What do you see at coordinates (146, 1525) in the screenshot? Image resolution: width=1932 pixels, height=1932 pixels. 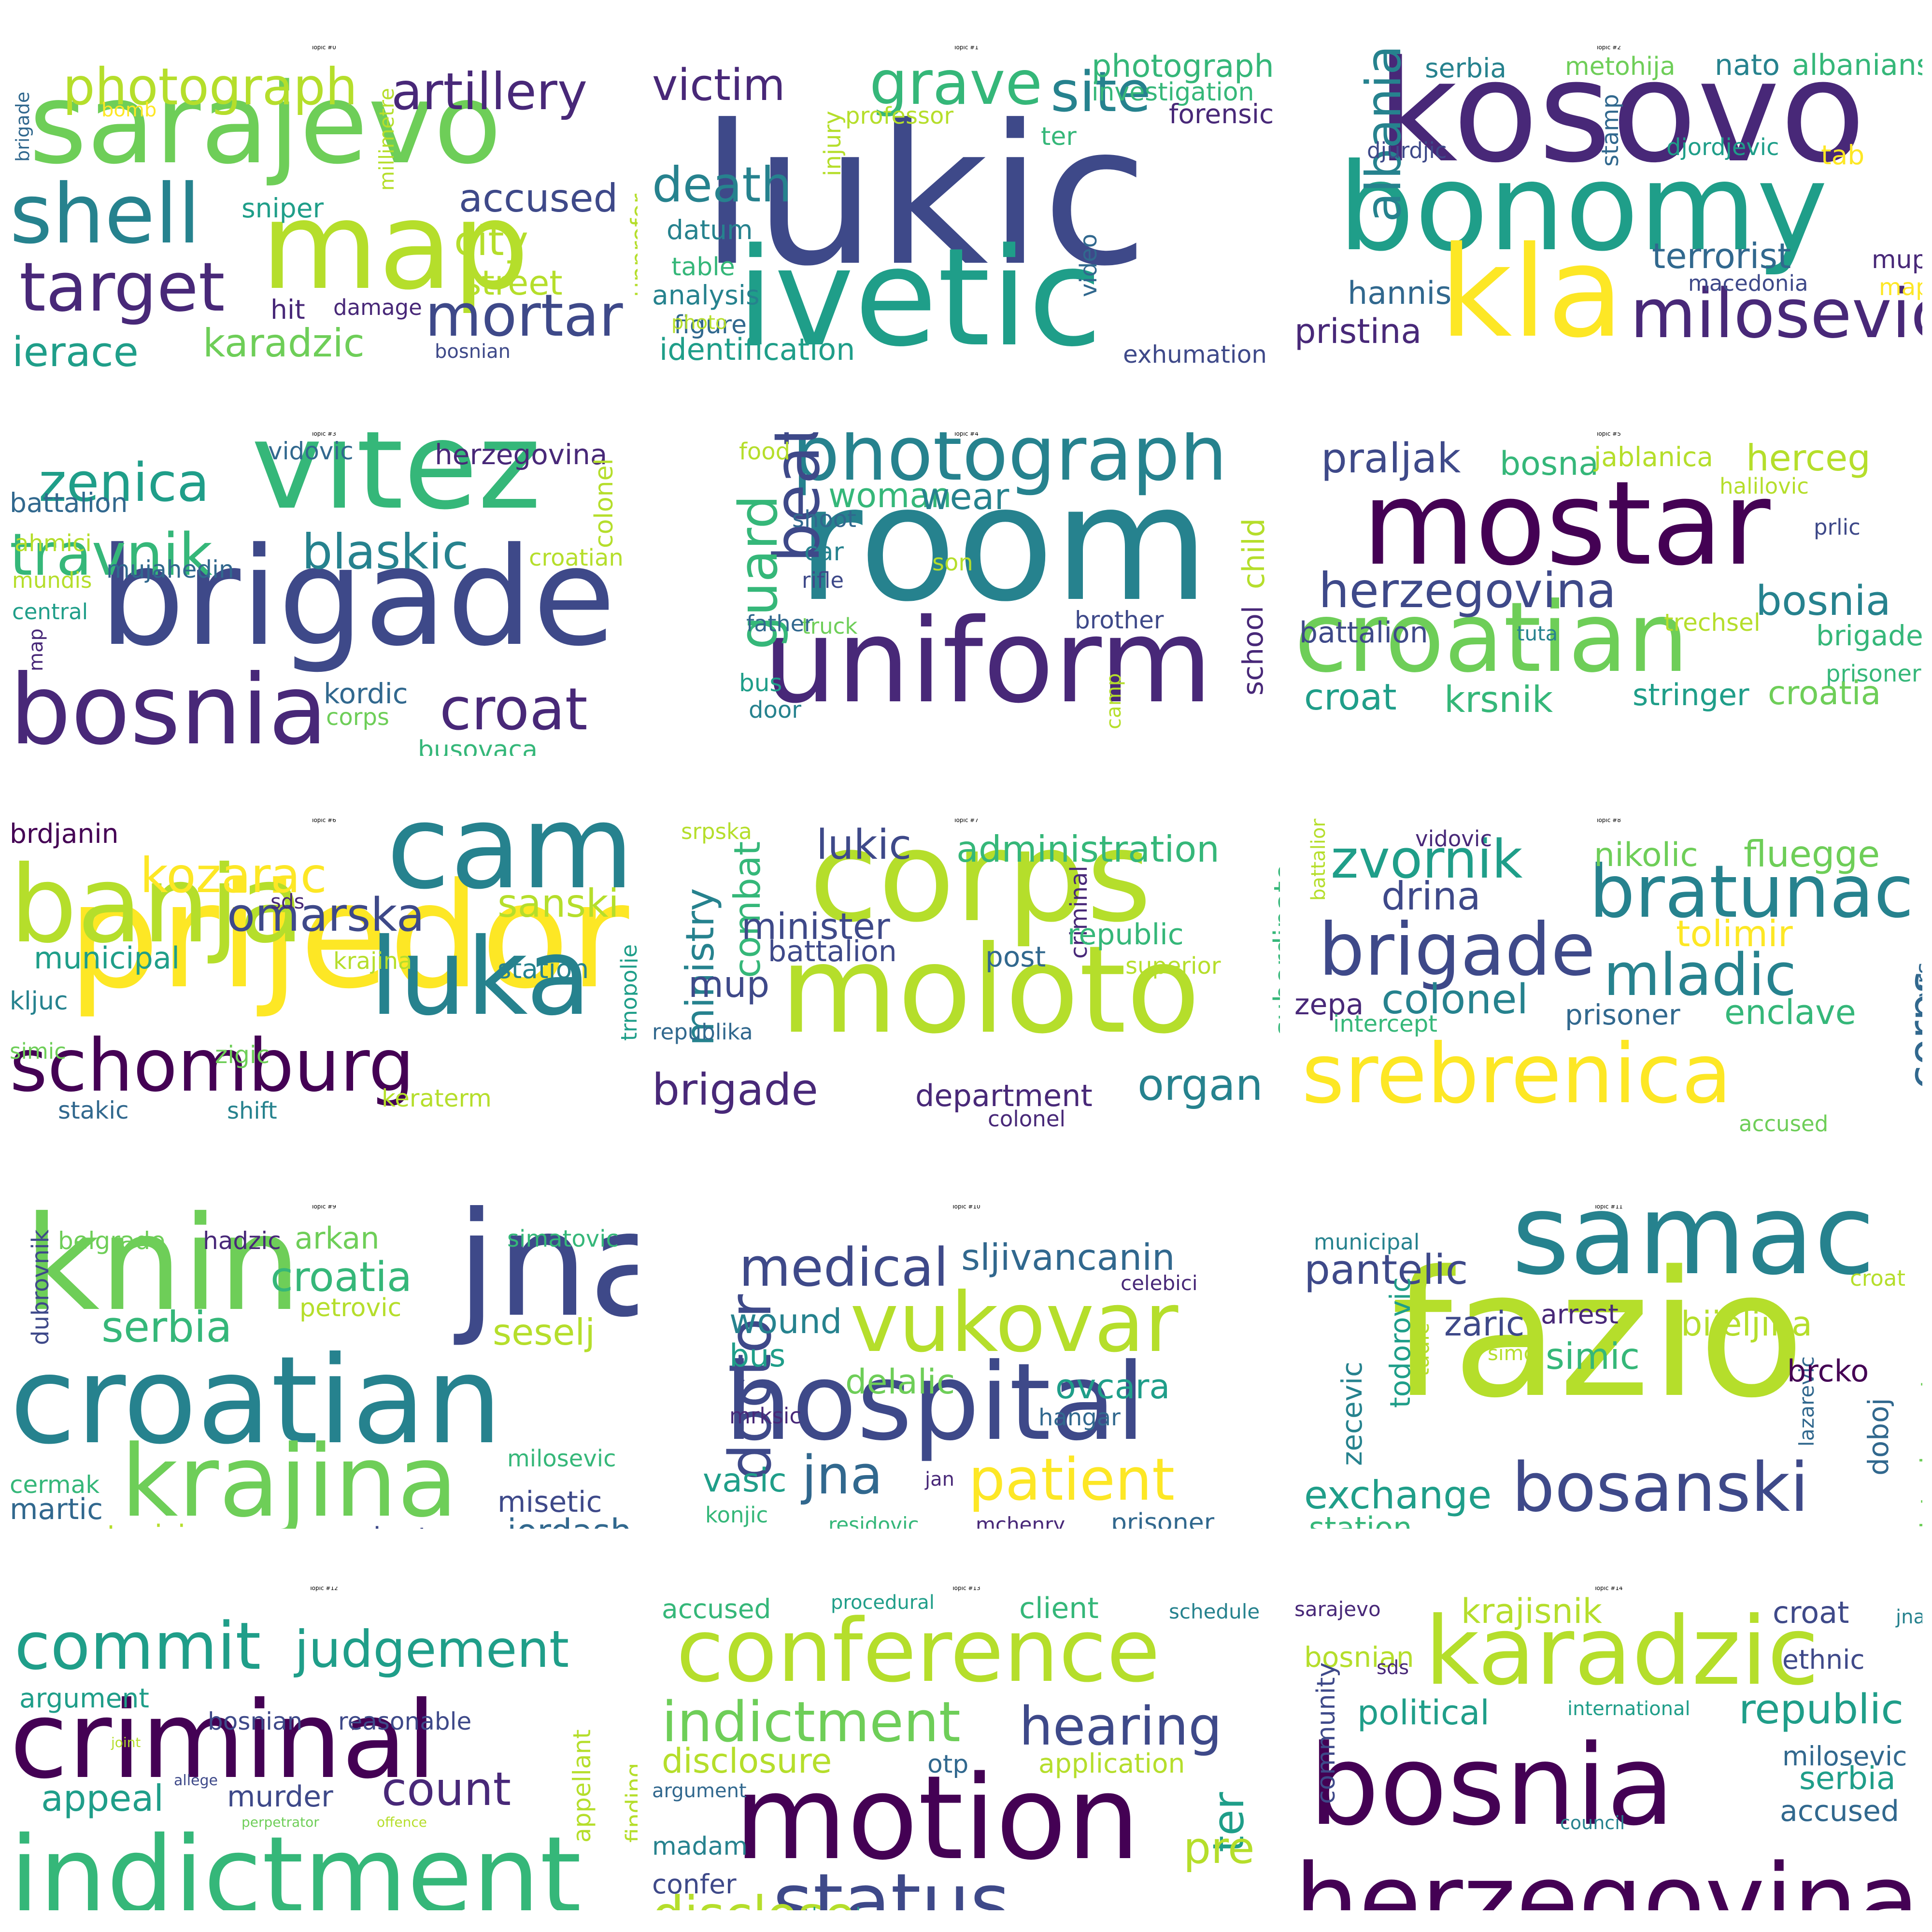 I see `topic-word: stanisic` at bounding box center [146, 1525].